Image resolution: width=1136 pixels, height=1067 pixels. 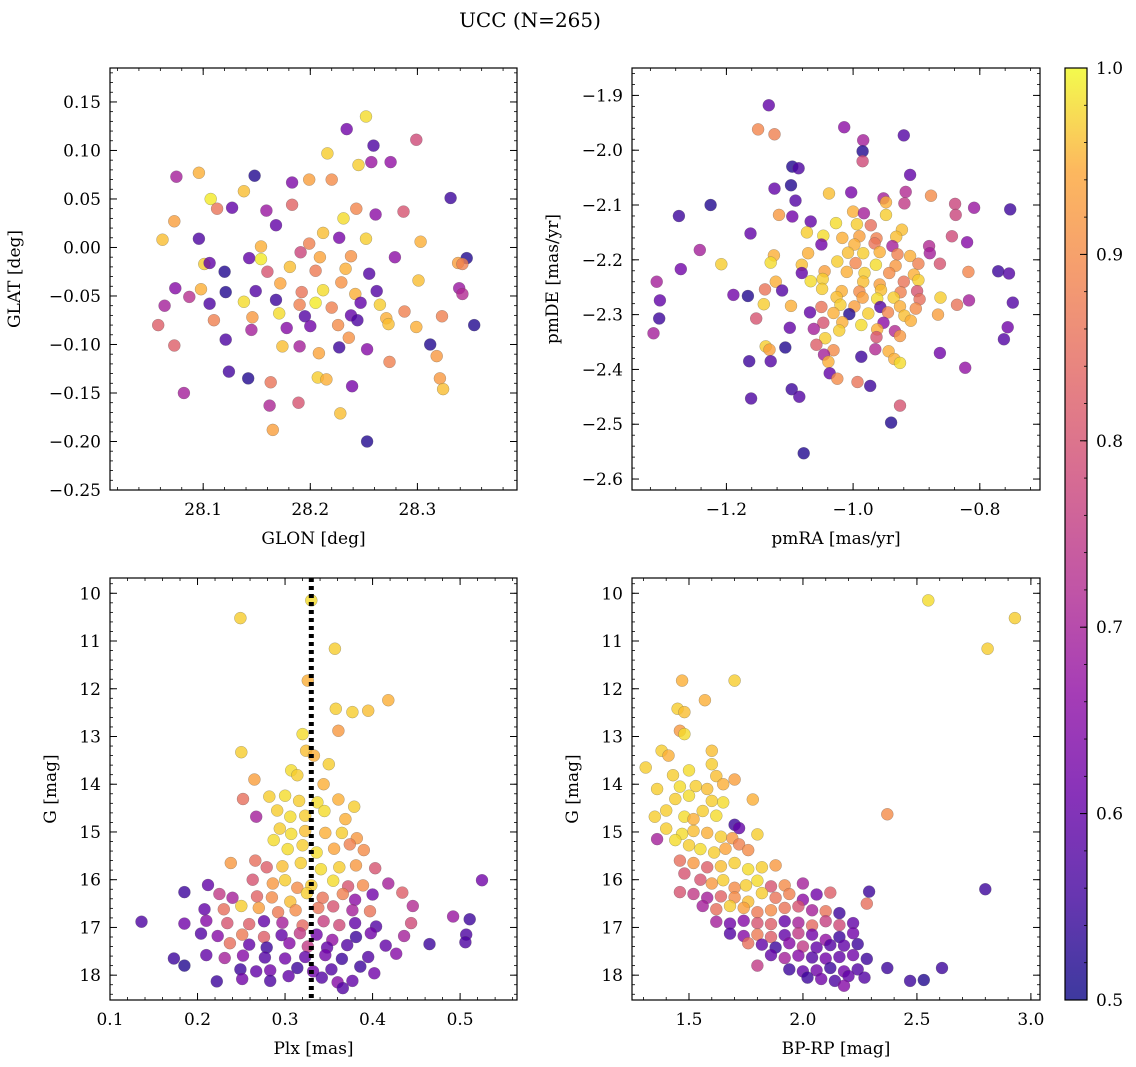 What do you see at coordinates (313, 1049) in the screenshot?
I see `x-axis-label: Plx [mas]` at bounding box center [313, 1049].